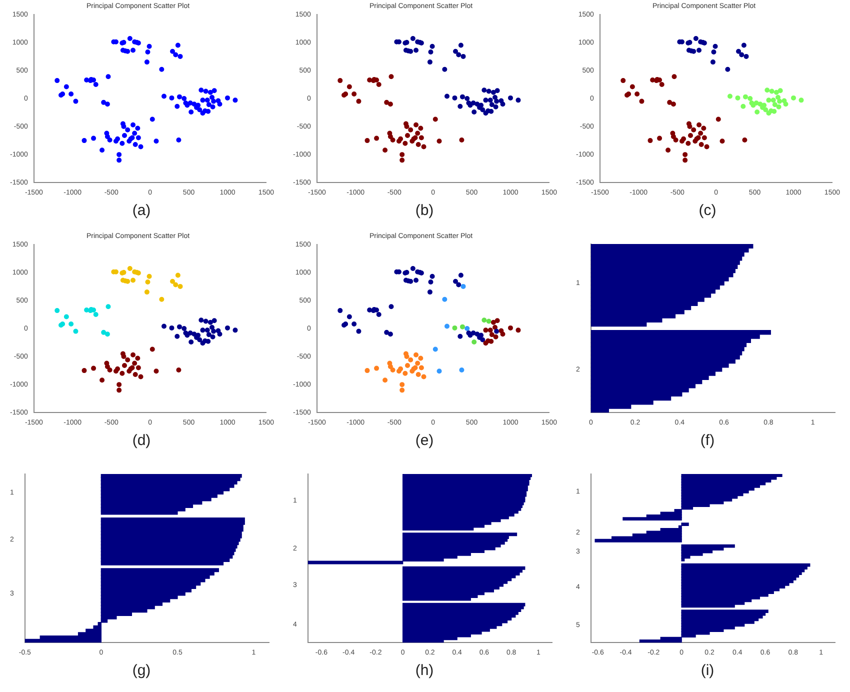  I want to click on text: (c), so click(707, 210).